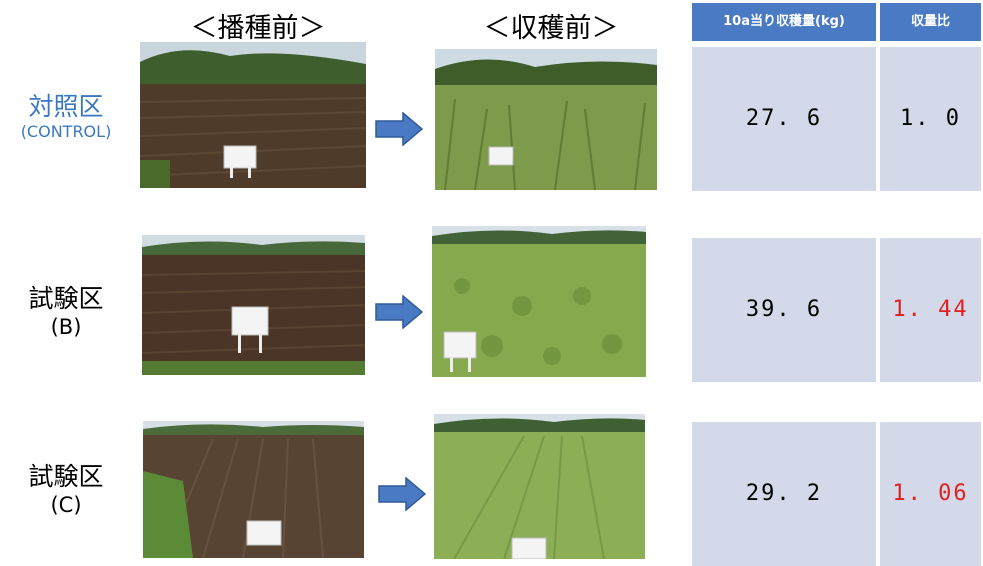 This screenshot has height=566, width=983. I want to click on photo-control-before-sowing, so click(253, 115).